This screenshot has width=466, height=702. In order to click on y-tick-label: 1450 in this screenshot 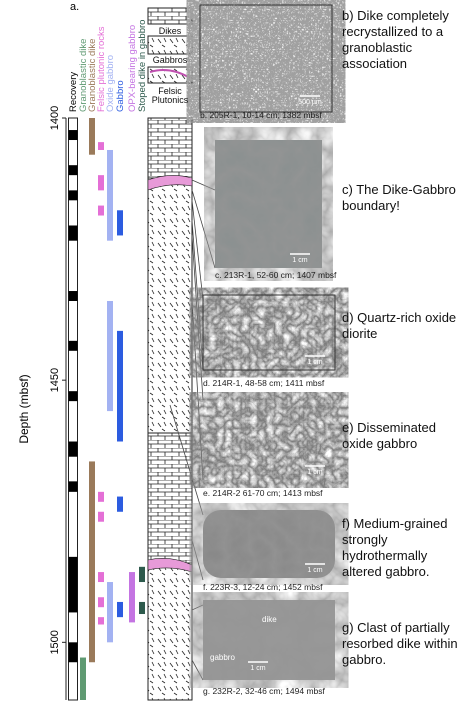, I will do `click(55, 380)`.